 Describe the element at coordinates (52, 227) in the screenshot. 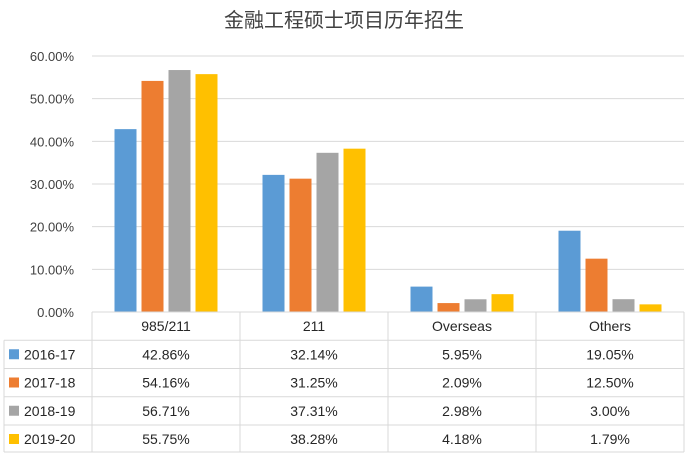

I see `y-tick-label: 20.00%` at that location.